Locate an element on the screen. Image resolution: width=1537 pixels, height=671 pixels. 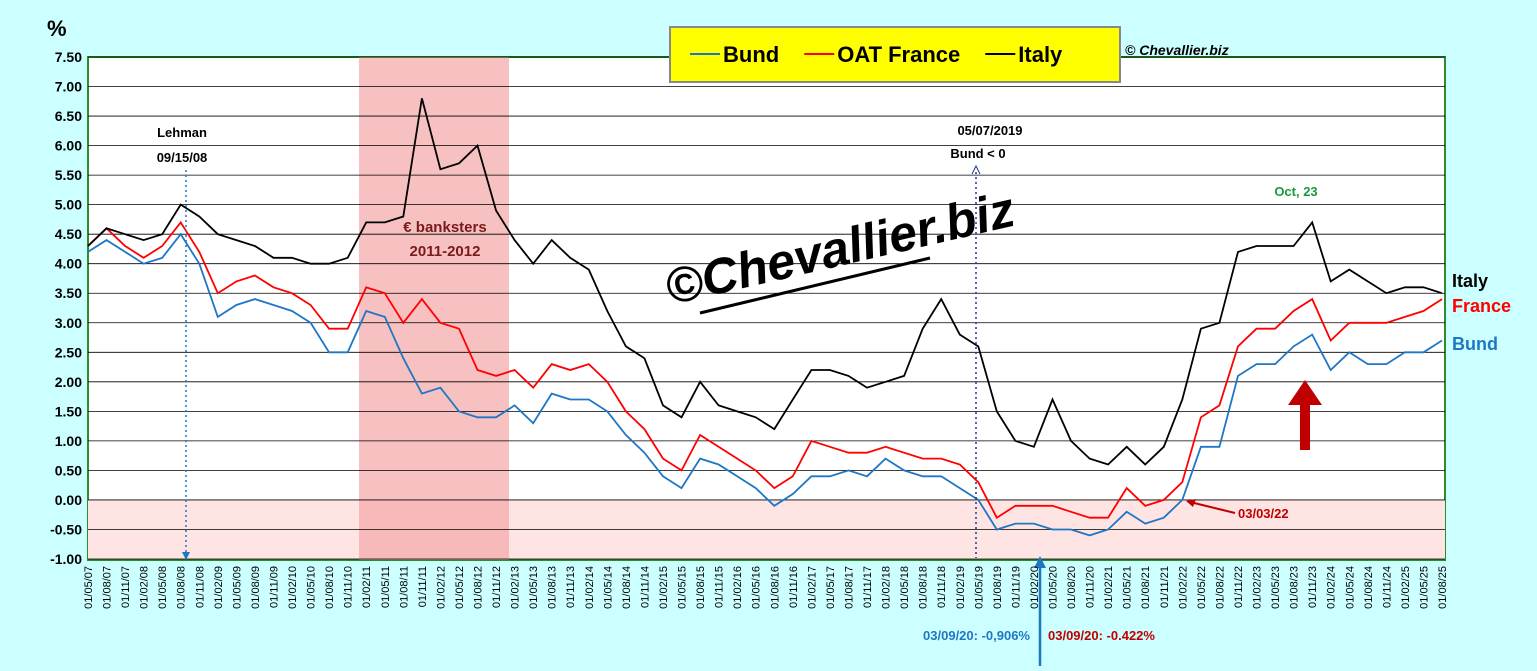
x-tick-label: 01/05/14 is located at coordinates (608, 587).